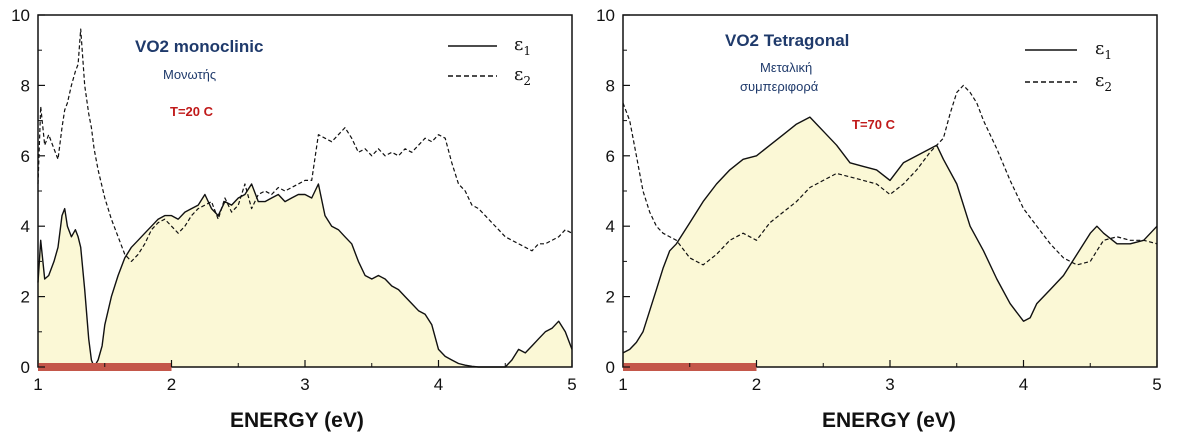  I want to click on chart-monoclinic-subtitle: Μονωτής, so click(189, 74).